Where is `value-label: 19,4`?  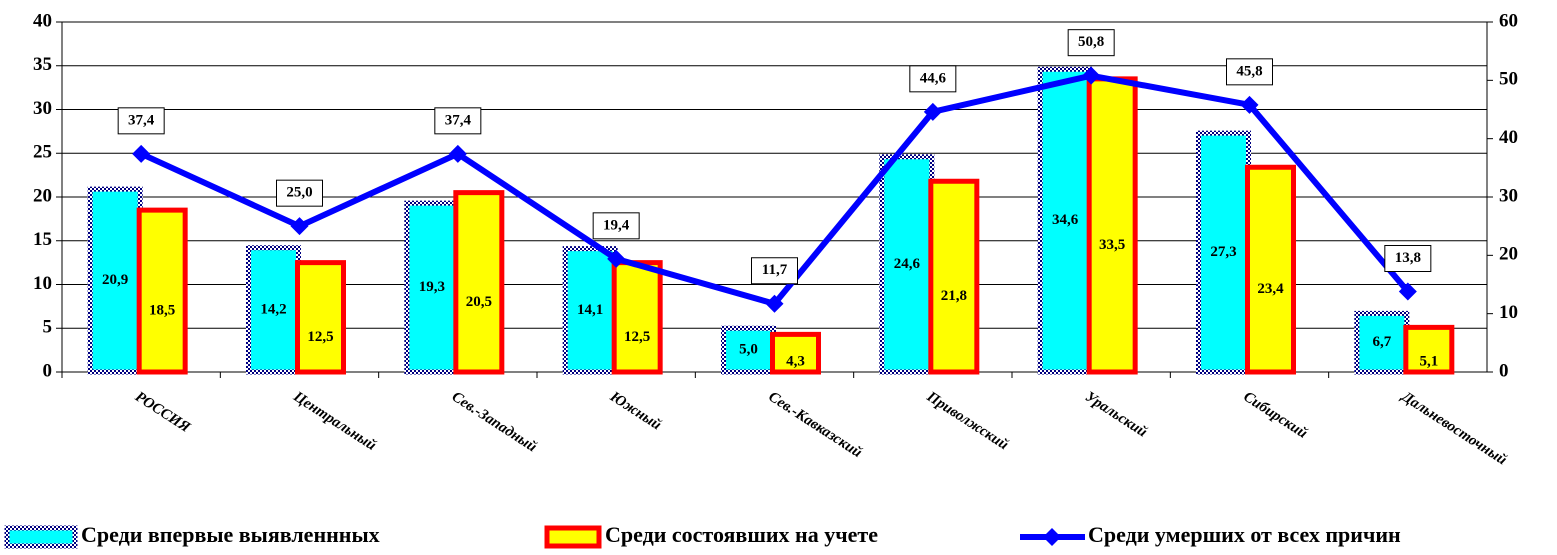
value-label: 19,4 is located at coordinates (616, 225).